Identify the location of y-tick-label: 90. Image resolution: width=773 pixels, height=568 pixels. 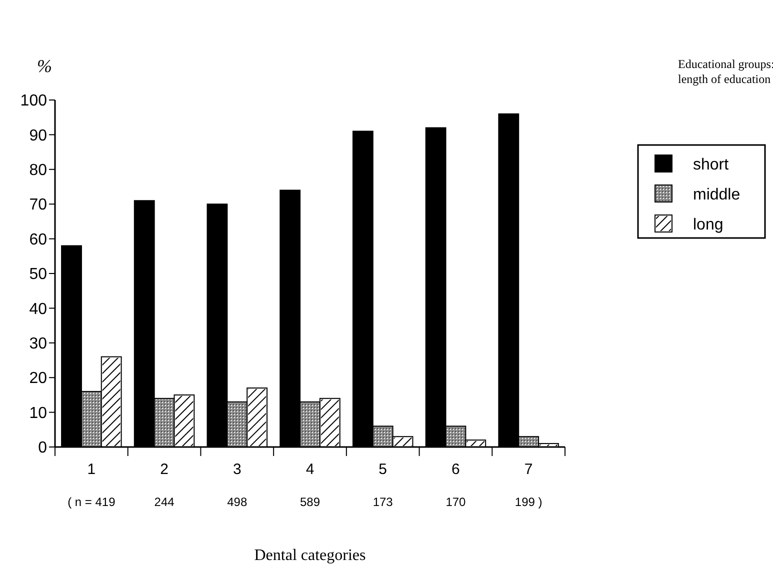
(38, 135).